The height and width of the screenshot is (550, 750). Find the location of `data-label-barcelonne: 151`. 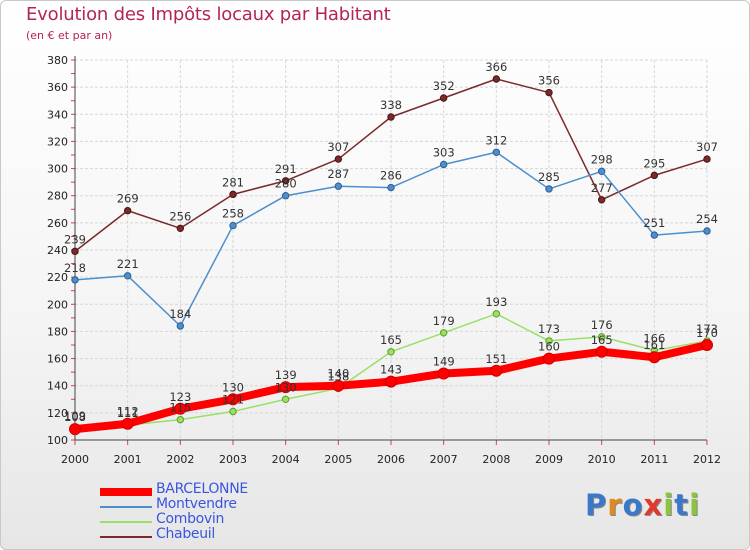

data-label-barcelonne: 151 is located at coordinates (496, 359).